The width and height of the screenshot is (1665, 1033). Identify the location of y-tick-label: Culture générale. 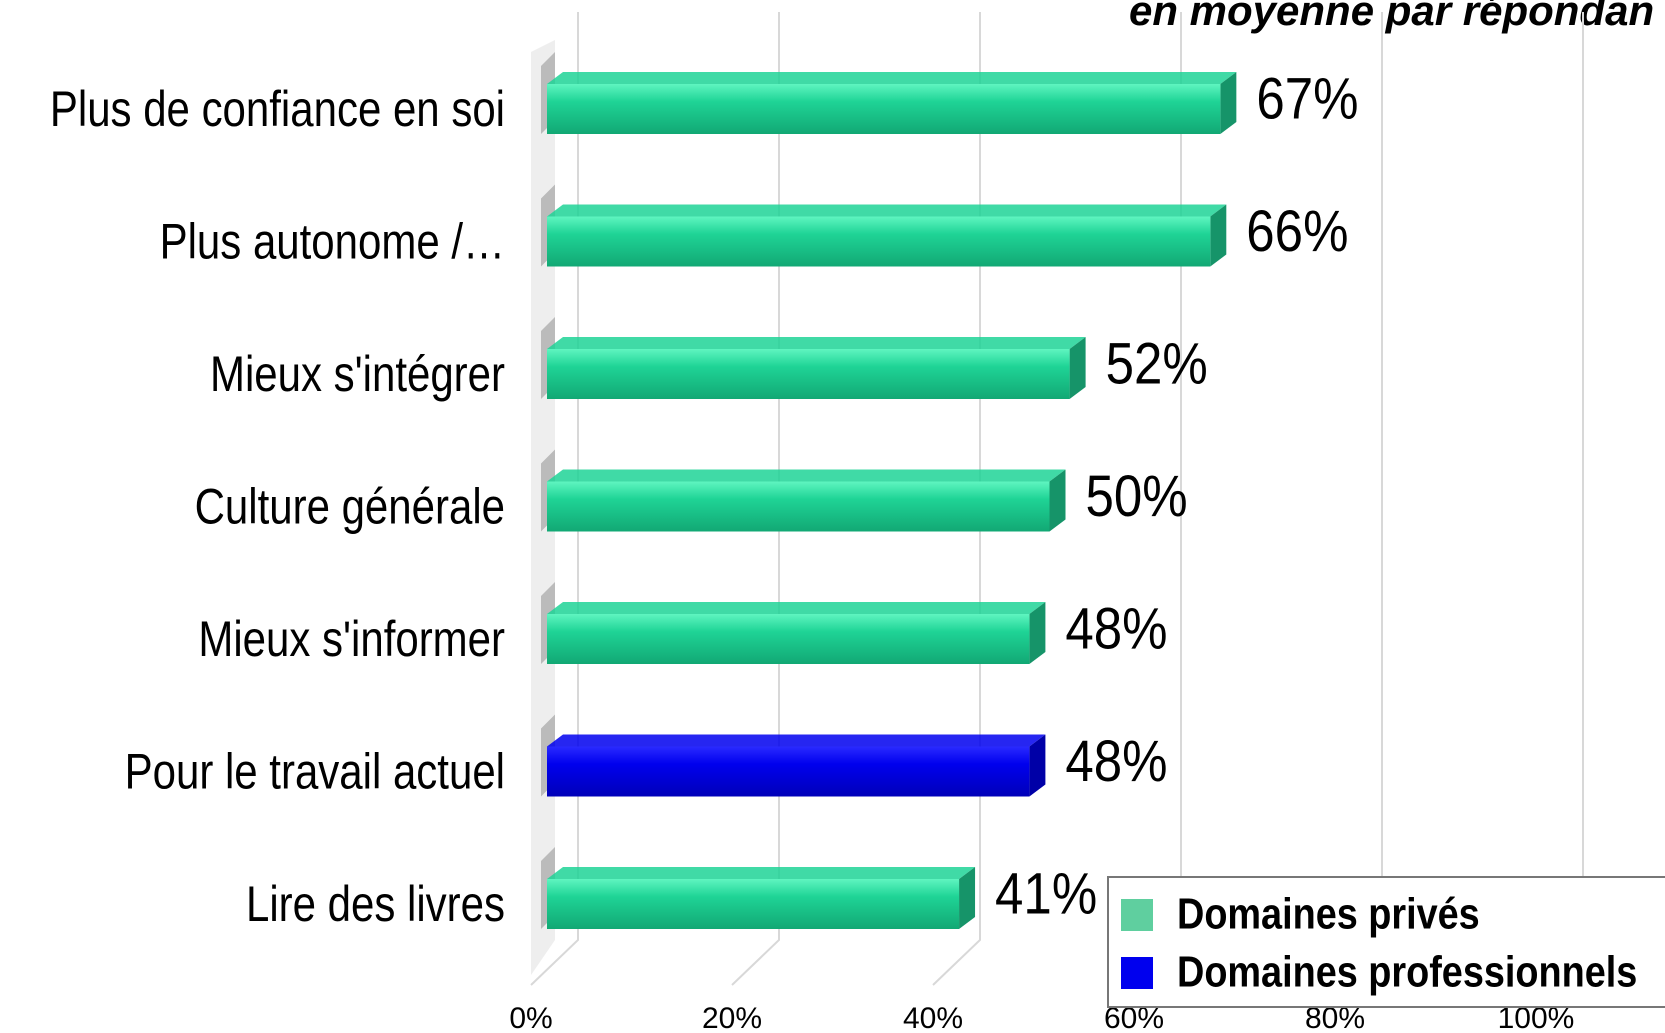
(350, 506).